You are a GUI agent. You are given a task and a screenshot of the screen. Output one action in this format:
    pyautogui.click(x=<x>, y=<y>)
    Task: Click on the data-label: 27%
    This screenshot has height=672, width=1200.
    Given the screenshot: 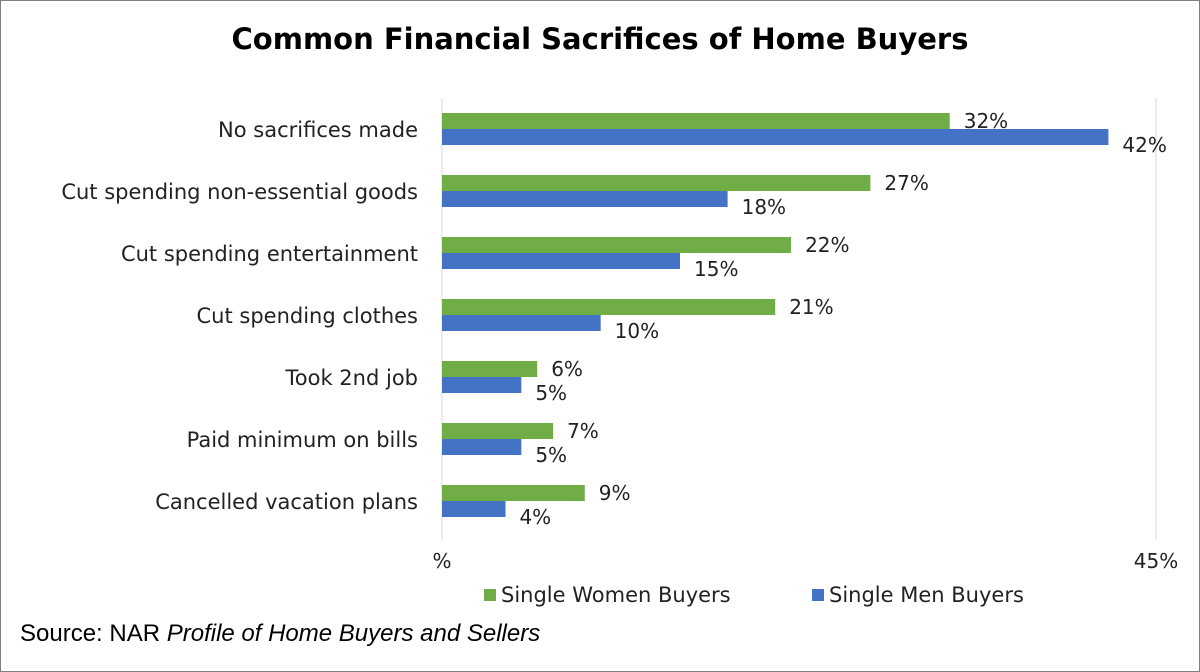 What is the action you would take?
    pyautogui.click(x=906, y=183)
    